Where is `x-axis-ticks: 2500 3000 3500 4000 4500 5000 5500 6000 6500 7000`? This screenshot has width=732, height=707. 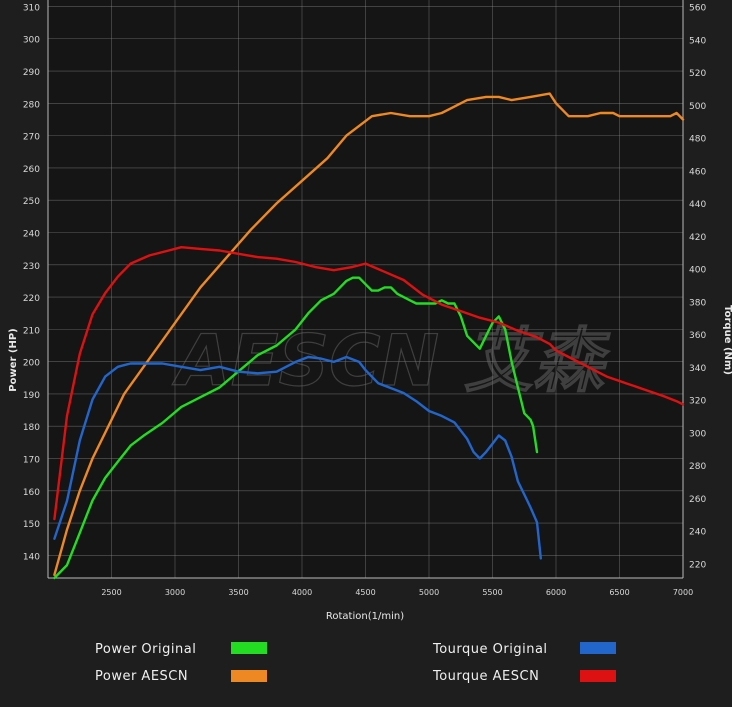 x-axis-ticks: 2500 3000 3500 4000 4500 5000 5500 6000 6500 7000 is located at coordinates (397, 592).